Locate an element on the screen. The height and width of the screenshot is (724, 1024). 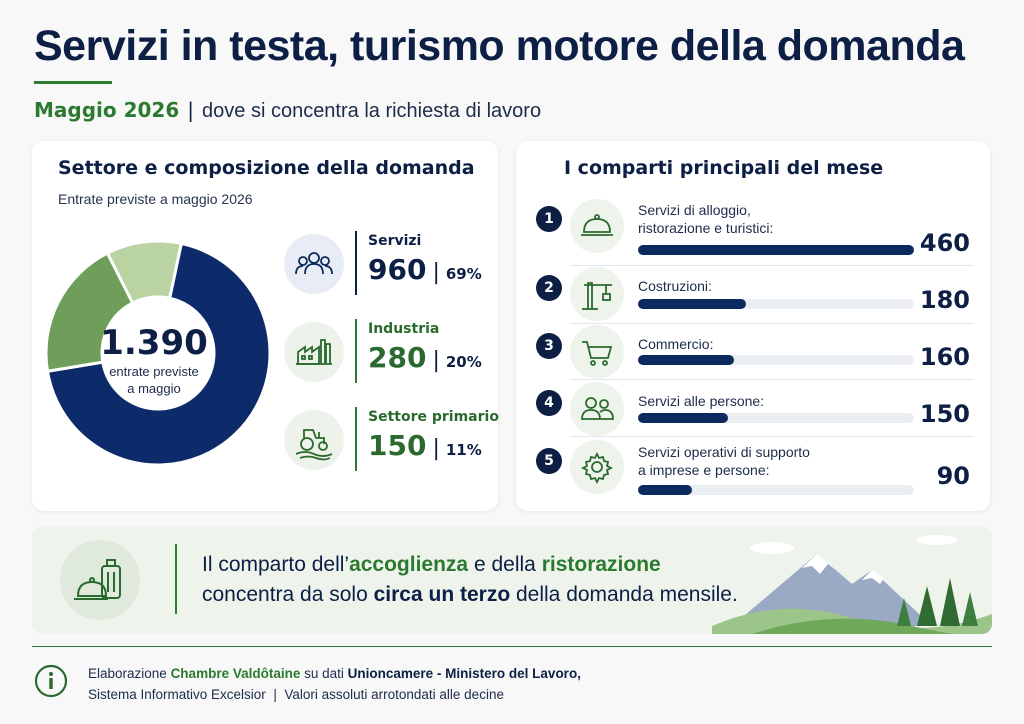
rank-badge: 2 is located at coordinates (549, 288).